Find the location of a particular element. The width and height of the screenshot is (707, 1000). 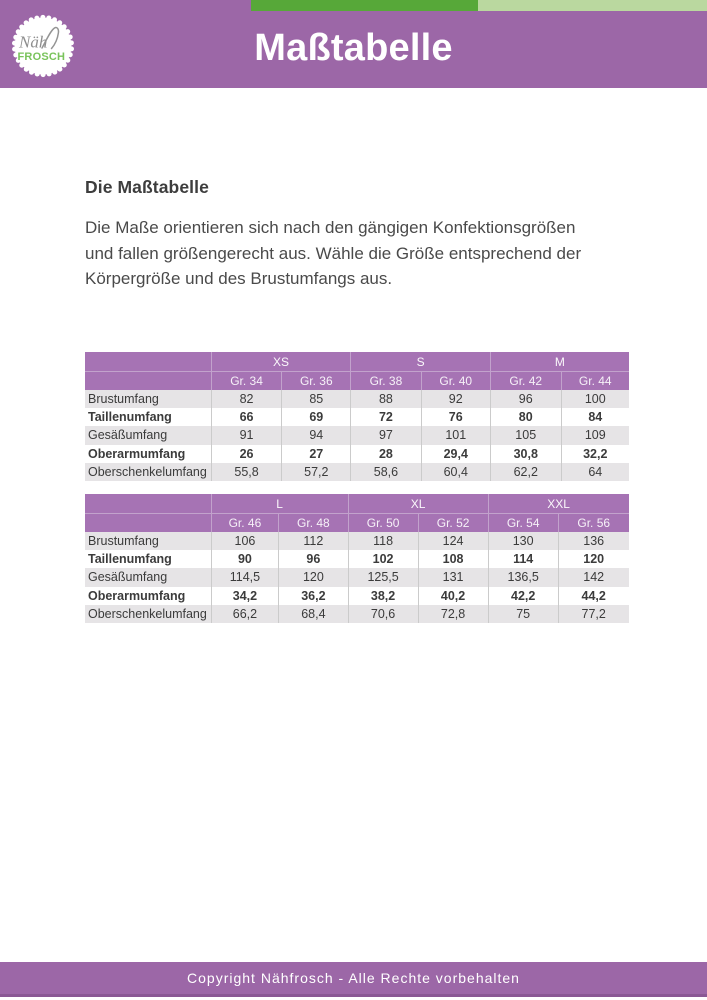

svg-text: FROSCH is located at coordinates (42, 57).